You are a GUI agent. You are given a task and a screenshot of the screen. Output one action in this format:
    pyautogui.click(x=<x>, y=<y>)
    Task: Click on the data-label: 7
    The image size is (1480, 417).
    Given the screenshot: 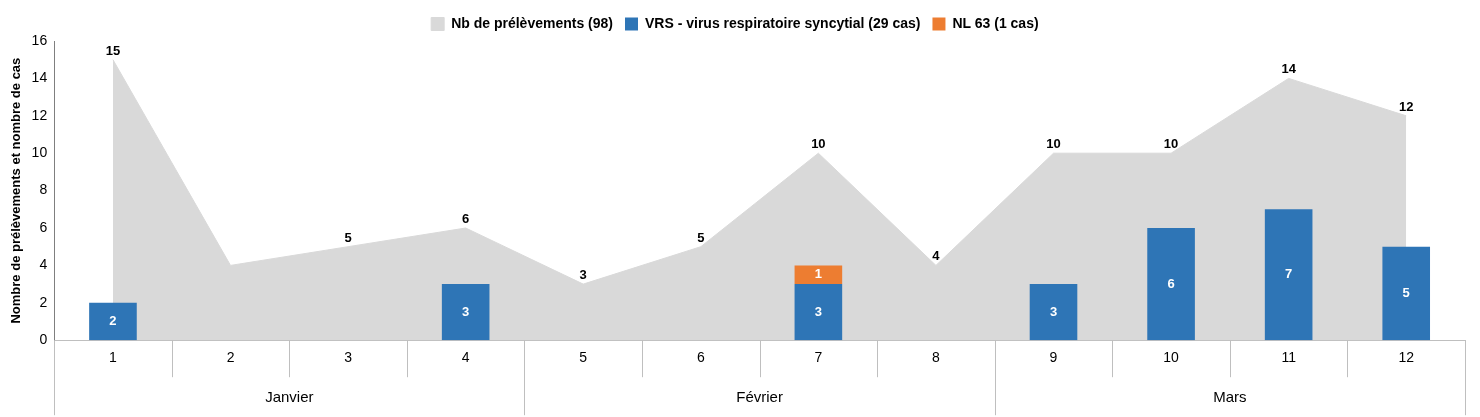 What is the action you would take?
    pyautogui.click(x=1289, y=274)
    